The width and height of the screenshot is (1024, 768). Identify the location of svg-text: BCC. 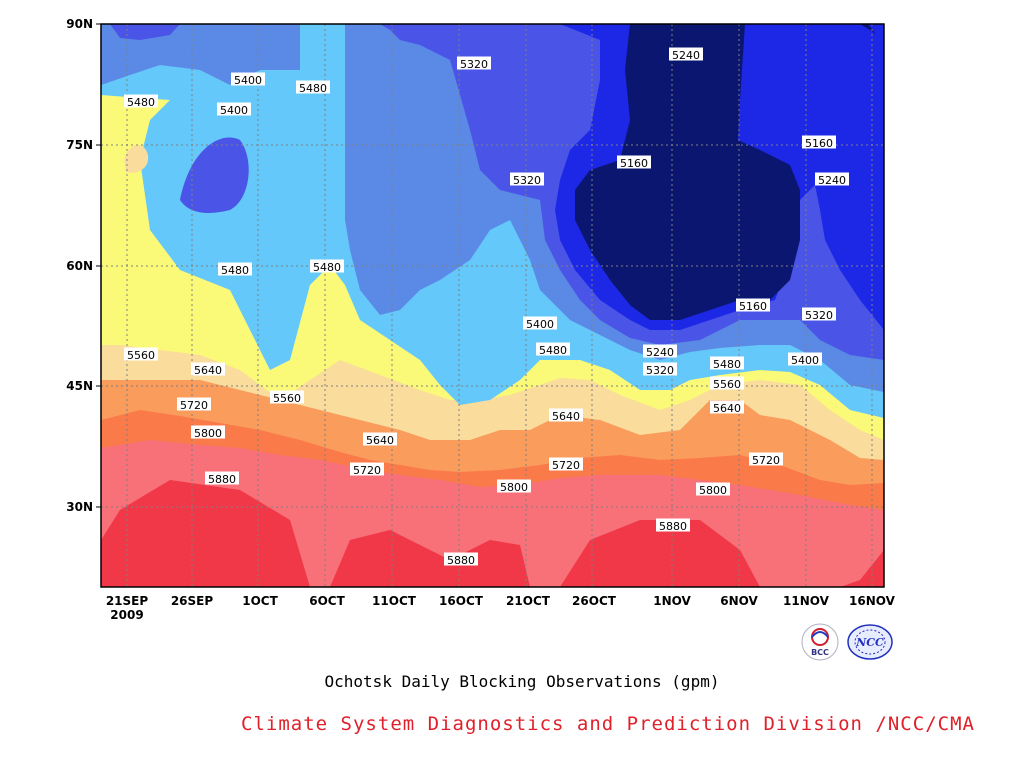
(820, 652).